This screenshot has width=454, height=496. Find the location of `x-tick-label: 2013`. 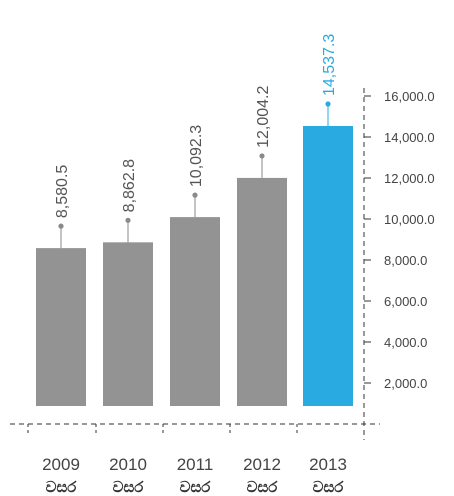

x-tick-label: 2013 is located at coordinates (328, 464).